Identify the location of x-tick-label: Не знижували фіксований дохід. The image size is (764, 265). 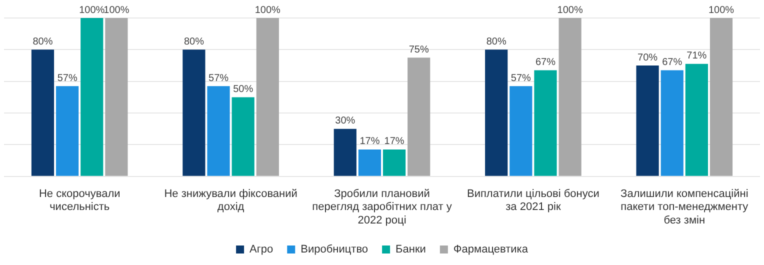
(231, 201).